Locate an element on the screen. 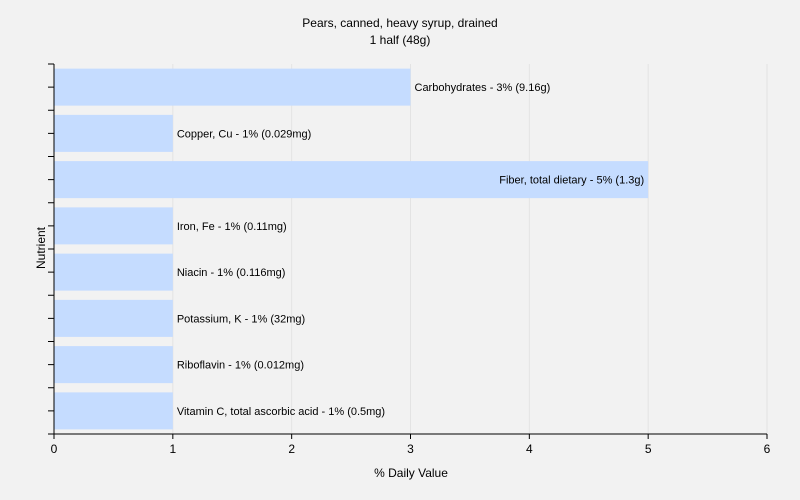 Image resolution: width=800 pixels, height=500 pixels. bar-label: Fiber, total dietary - 5% (1.3g) is located at coordinates (571, 181).